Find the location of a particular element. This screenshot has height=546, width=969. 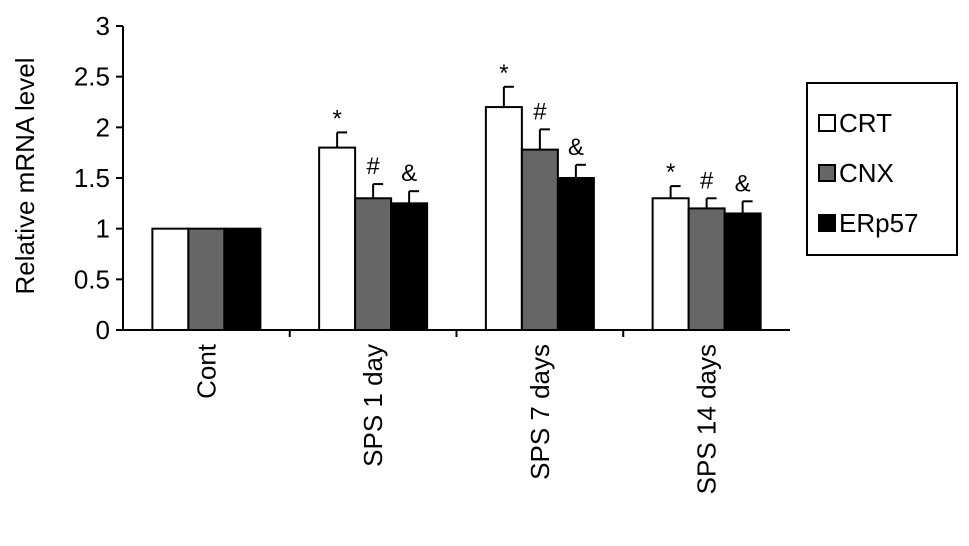

y-tick-label: 0 is located at coordinates (103, 330).